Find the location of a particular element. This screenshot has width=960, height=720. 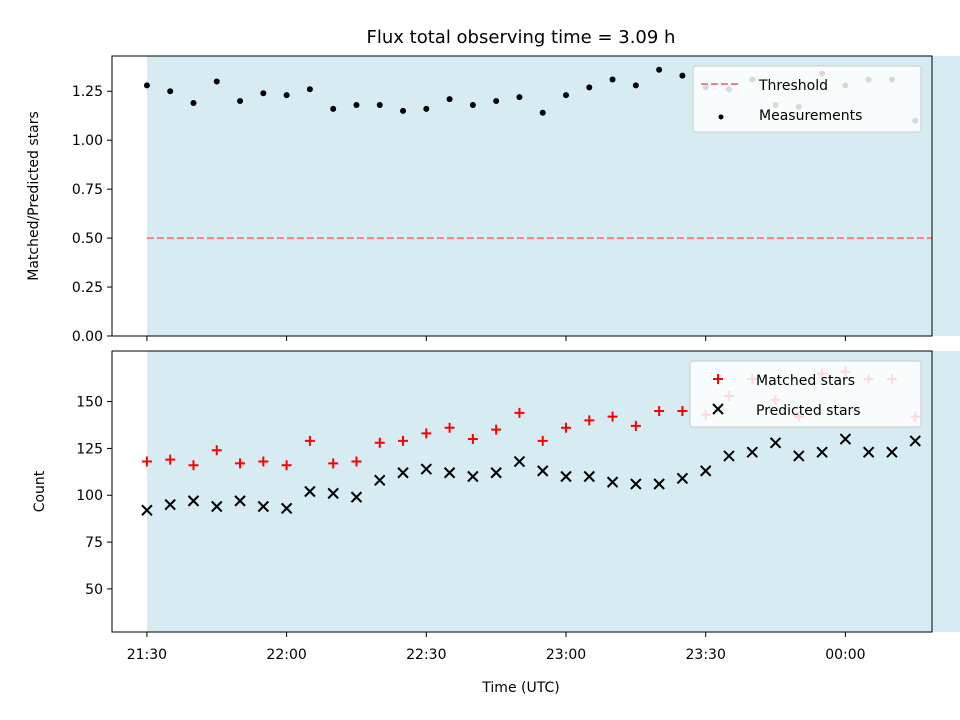

y-tick-label: 125 is located at coordinates (89, 449).